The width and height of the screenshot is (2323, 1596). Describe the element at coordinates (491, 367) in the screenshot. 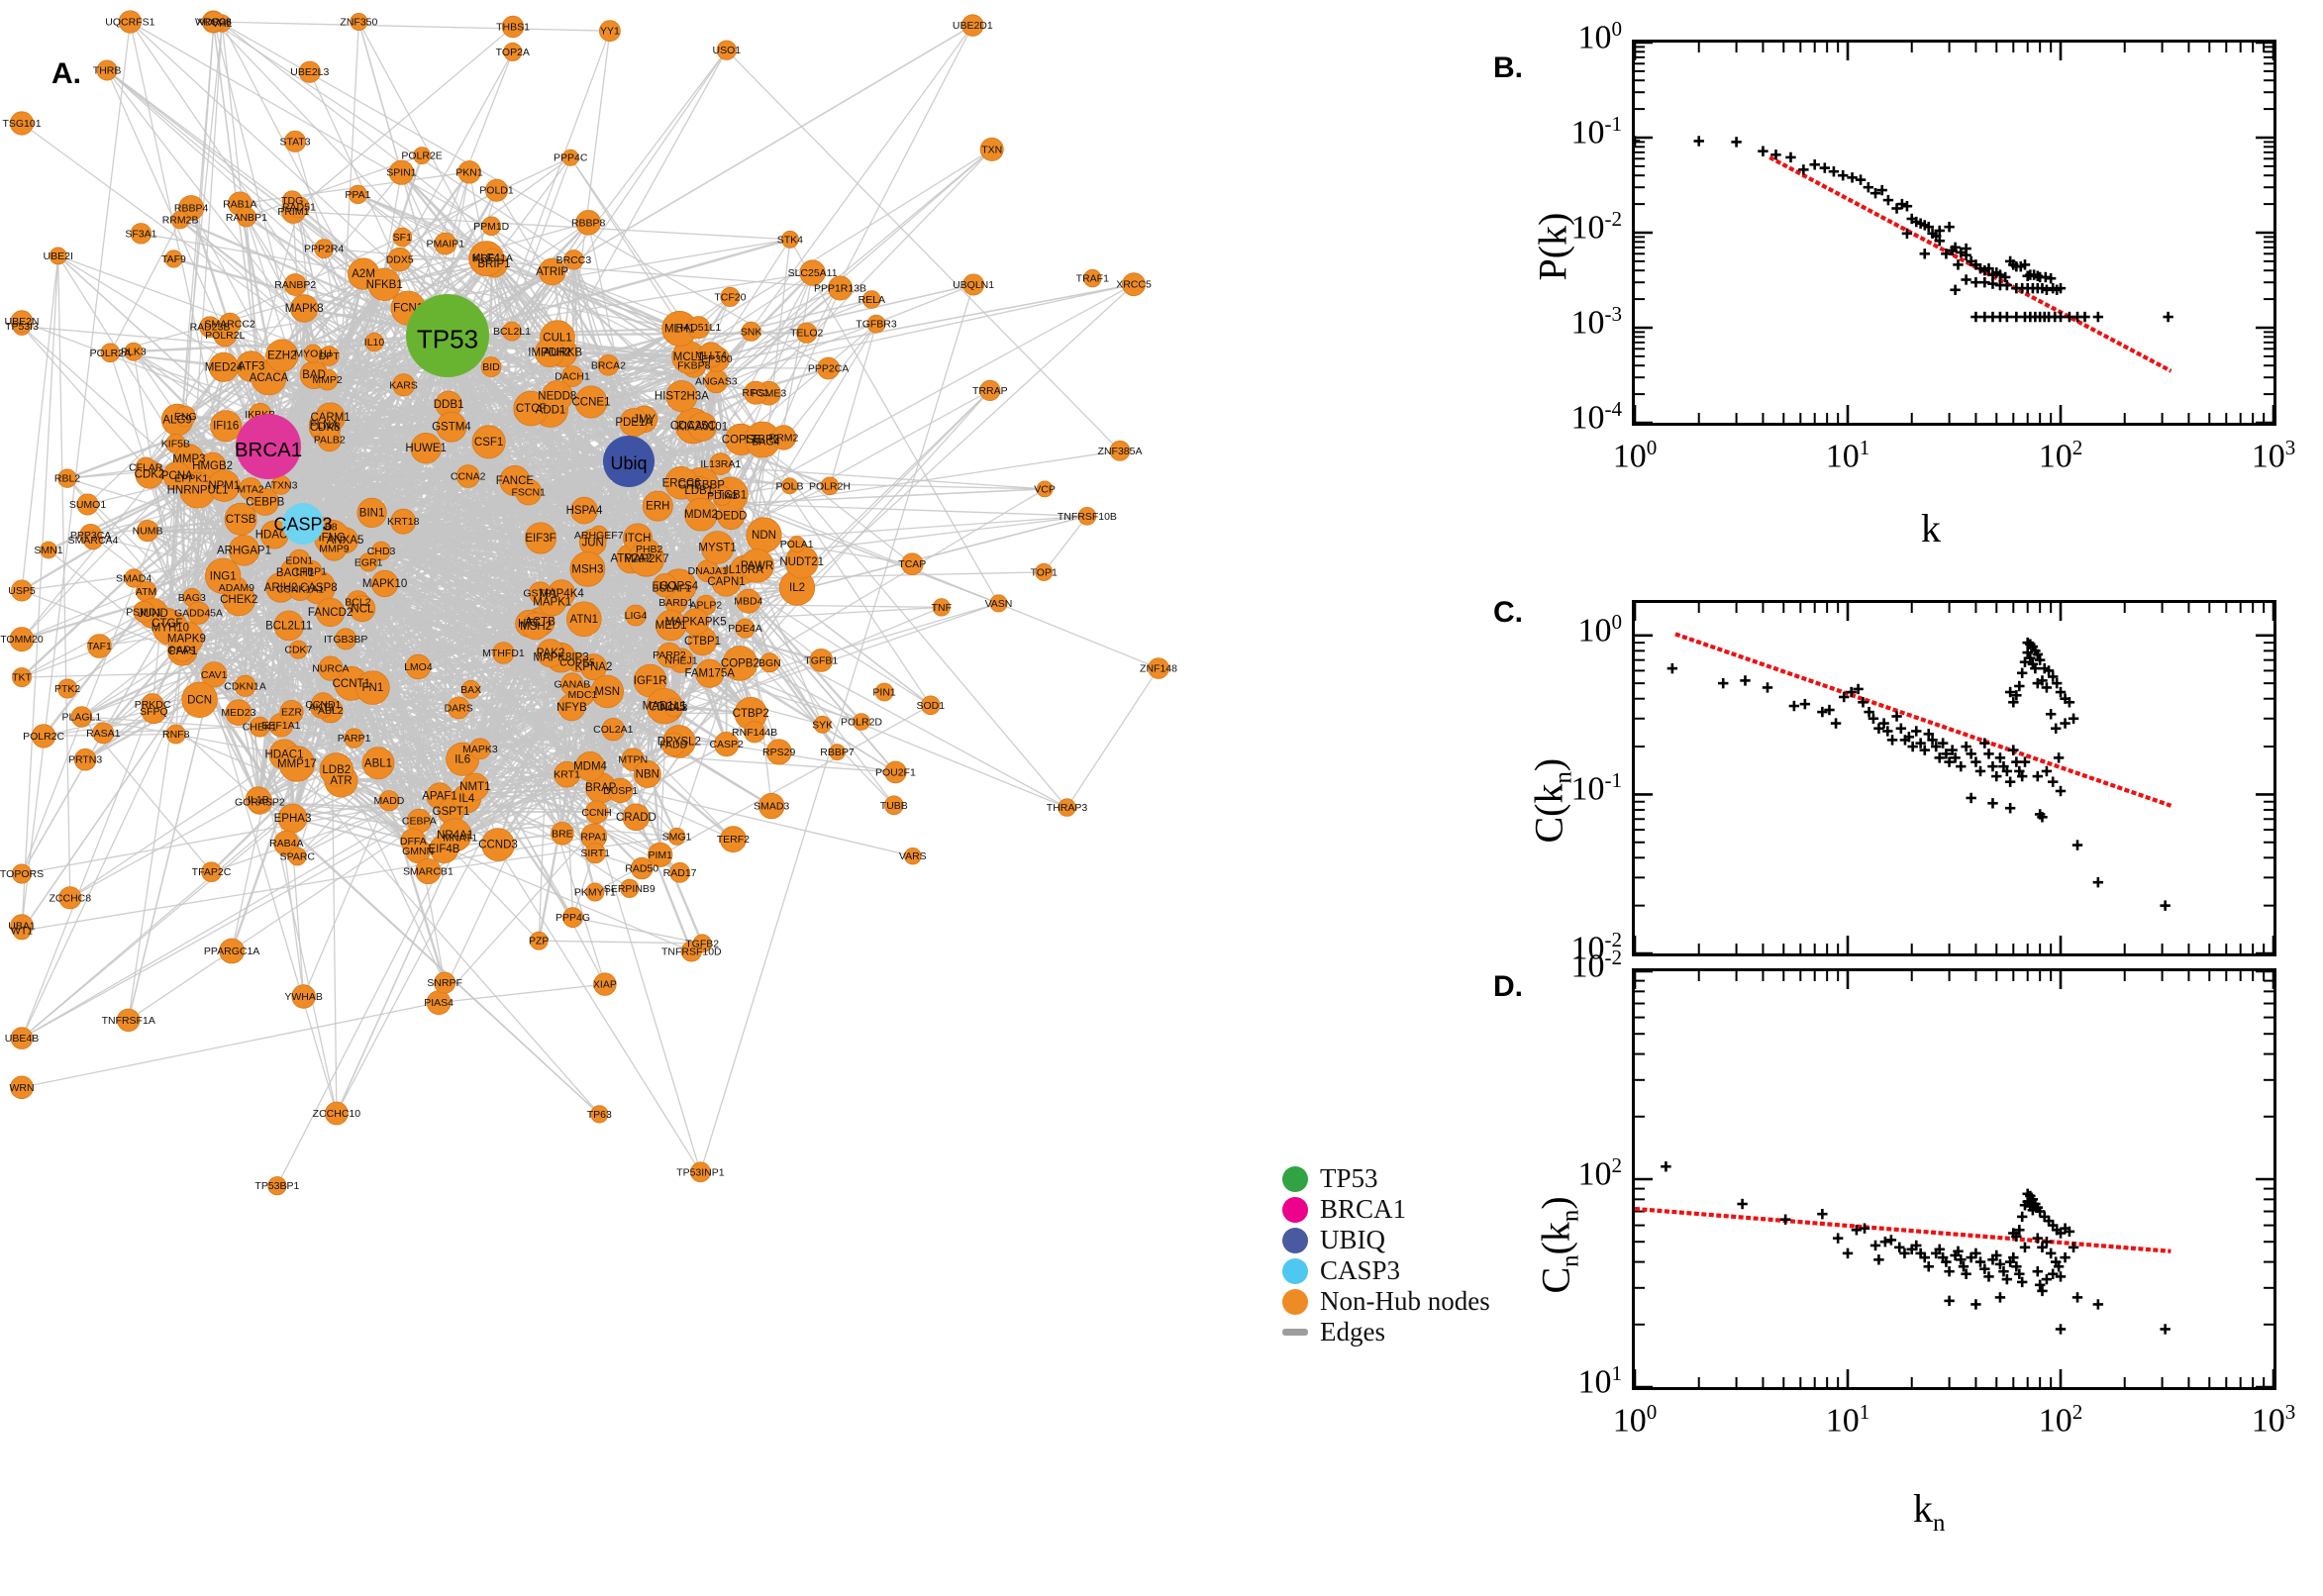

I see `svg-text: BID` at that location.